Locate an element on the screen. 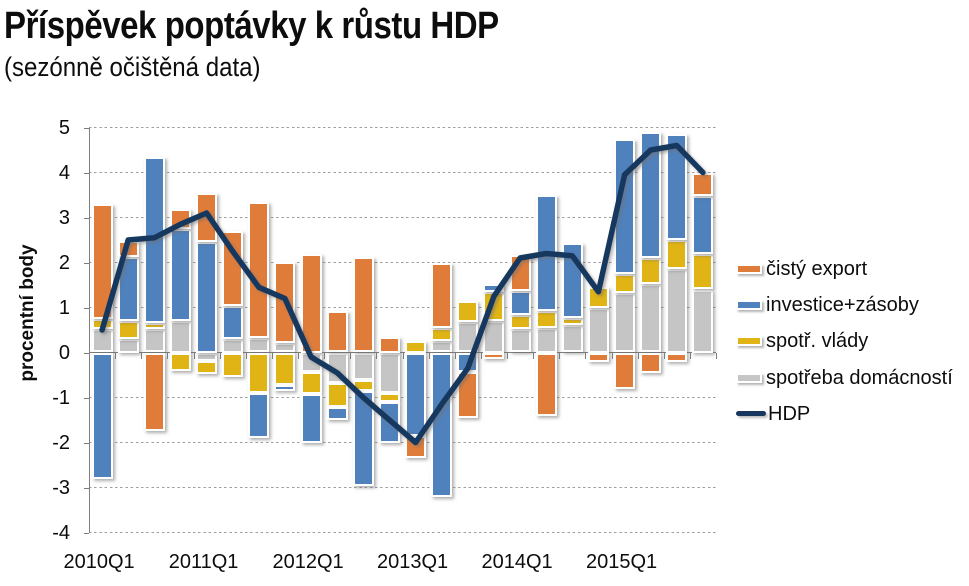  bar-segment-2015Q4-spotř. vlády is located at coordinates (703, 271).